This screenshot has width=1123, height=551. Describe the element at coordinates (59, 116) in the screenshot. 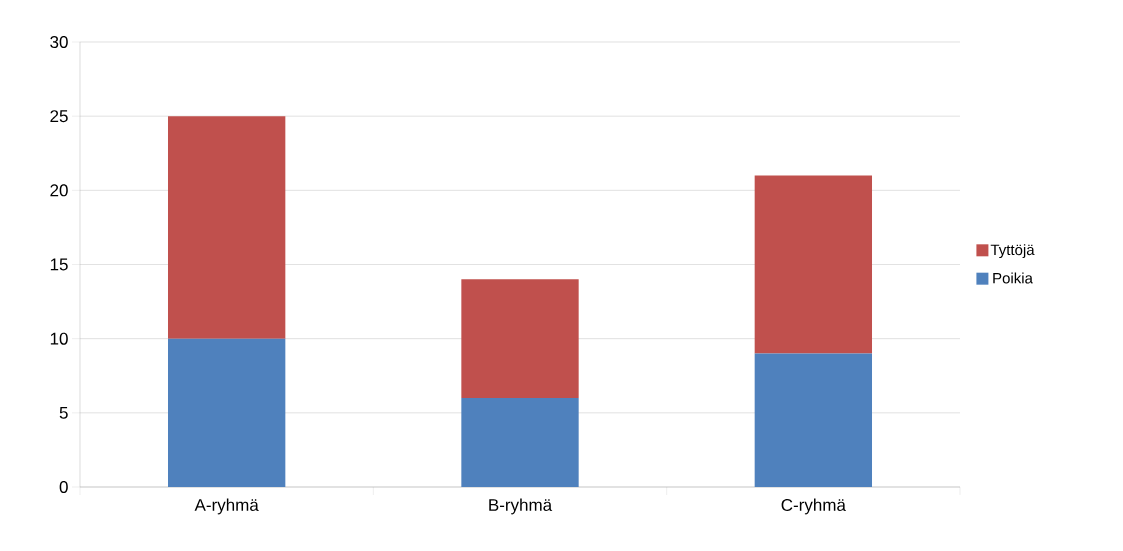

I see `y-tick-label: 25` at that location.